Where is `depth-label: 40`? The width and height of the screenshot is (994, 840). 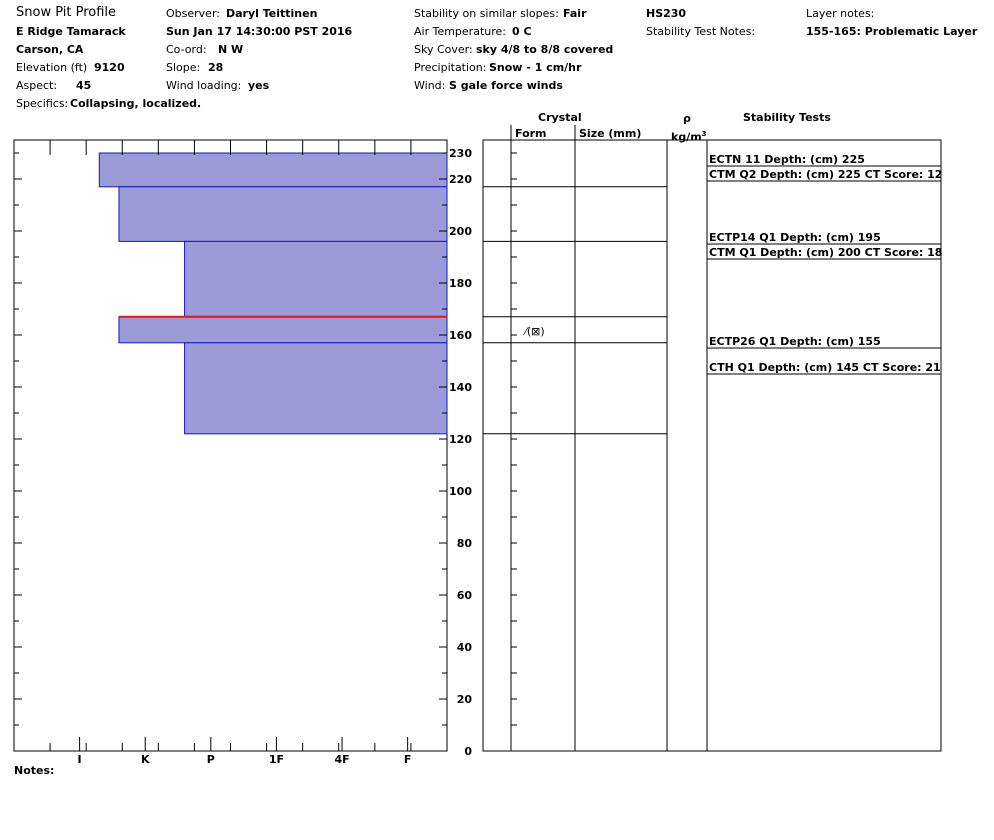
depth-label: 40 is located at coordinates (465, 647).